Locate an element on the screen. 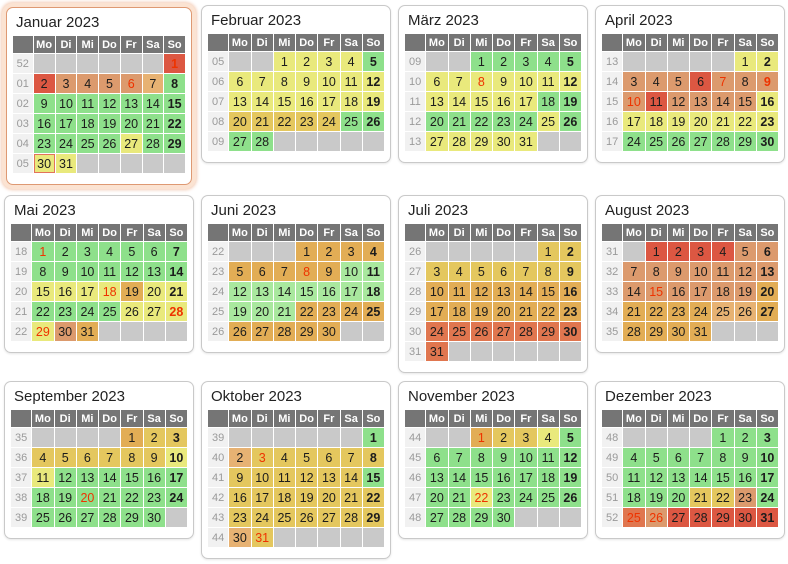 The height and width of the screenshot is (564, 788). day-cell: 2 is located at coordinates (329, 251).